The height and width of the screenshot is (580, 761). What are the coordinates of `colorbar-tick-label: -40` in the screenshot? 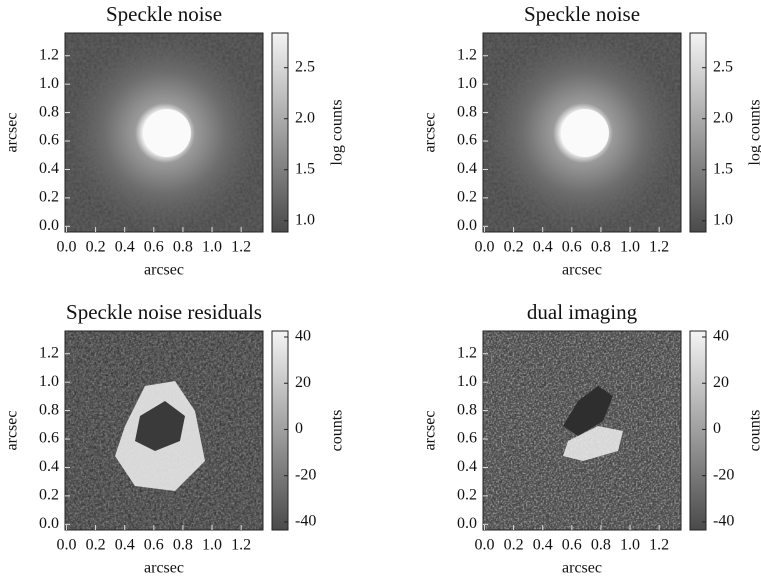 It's located at (305, 521).